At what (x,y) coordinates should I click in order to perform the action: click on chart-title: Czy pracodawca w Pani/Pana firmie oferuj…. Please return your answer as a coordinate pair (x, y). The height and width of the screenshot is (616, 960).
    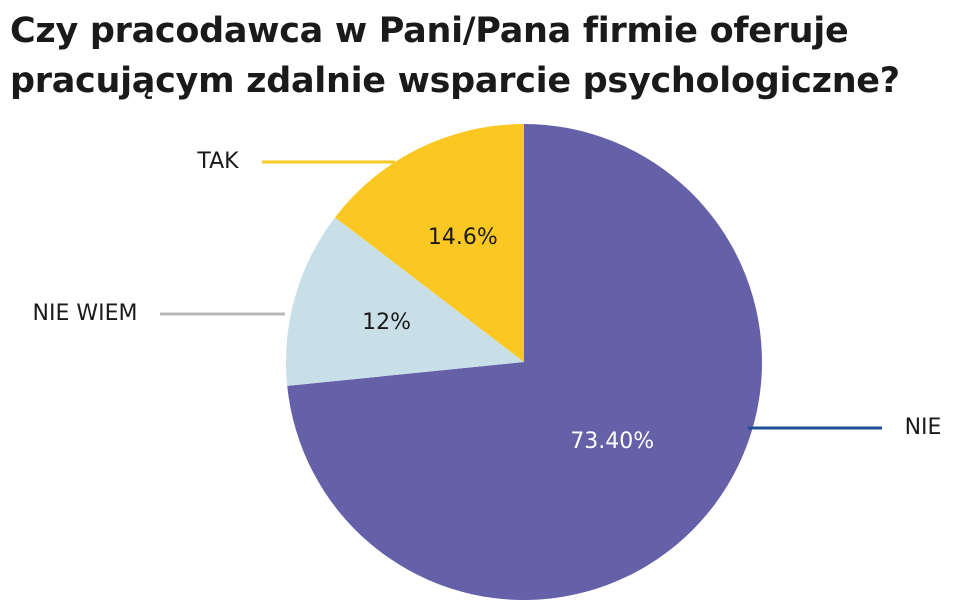
    Looking at the image, I should click on (455, 56).